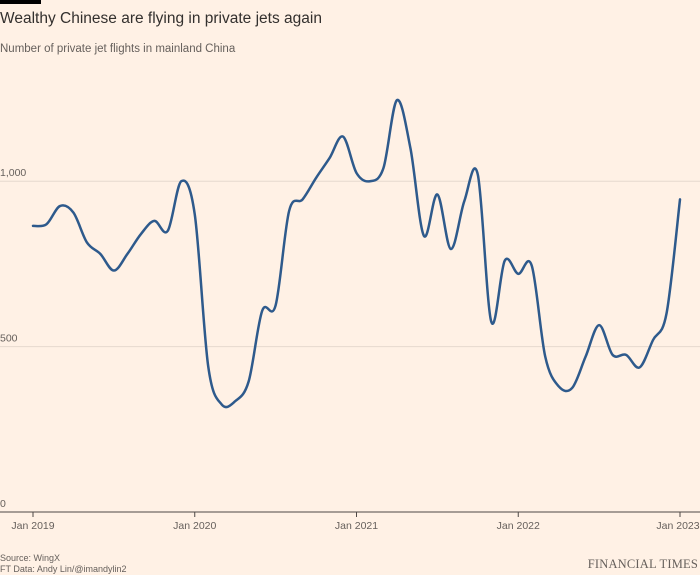  I want to click on x-axis: Jan 2019 Jan 2020 Jan 2021 Jan 2022 Jan 2023, so click(355, 522).